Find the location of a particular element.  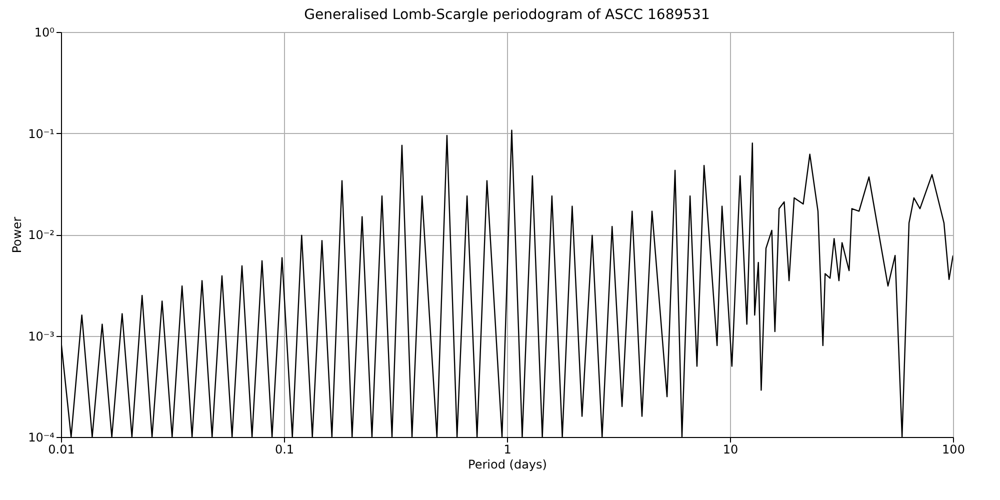

x-axis-title: Period (days) is located at coordinates (507, 465).